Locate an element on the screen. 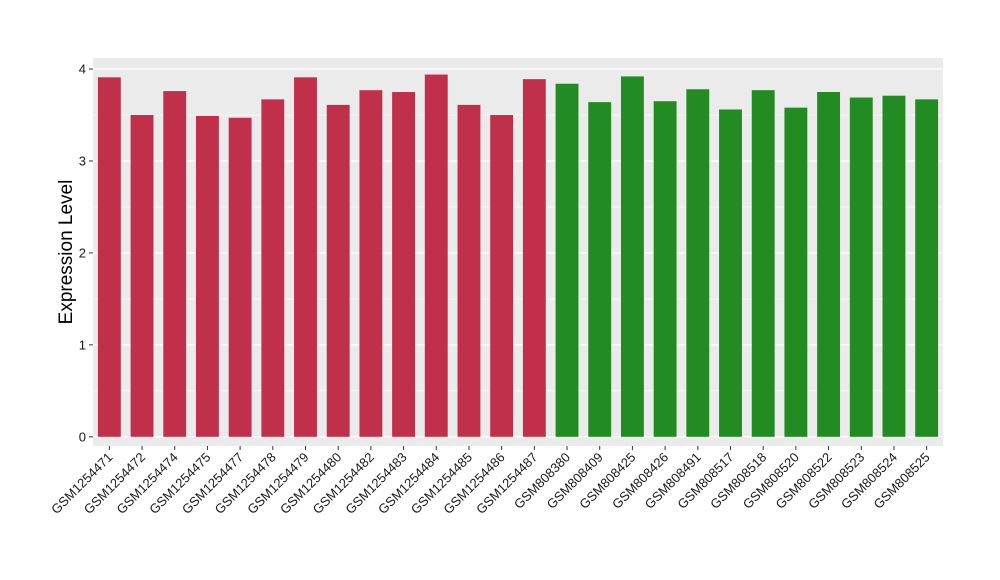 Image resolution: width=1000 pixels, height=580 pixels. bar-gsm1254478 is located at coordinates (273, 268).